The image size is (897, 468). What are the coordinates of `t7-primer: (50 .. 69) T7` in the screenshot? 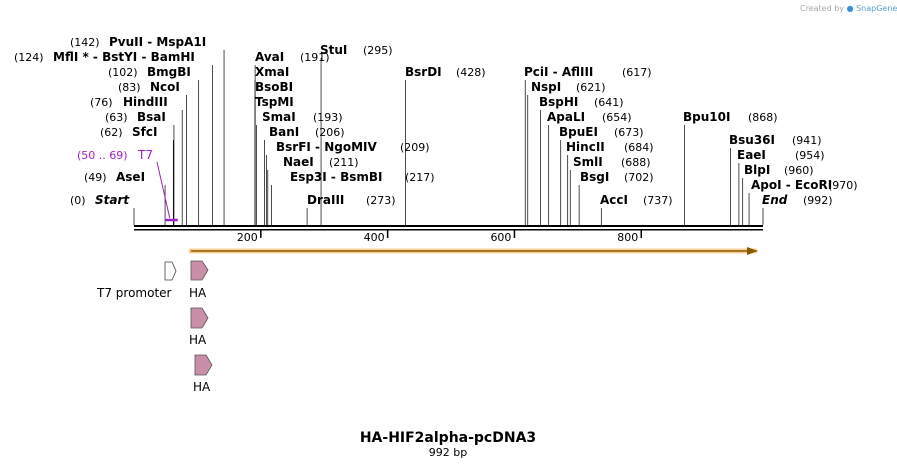 It's located at (127, 185).